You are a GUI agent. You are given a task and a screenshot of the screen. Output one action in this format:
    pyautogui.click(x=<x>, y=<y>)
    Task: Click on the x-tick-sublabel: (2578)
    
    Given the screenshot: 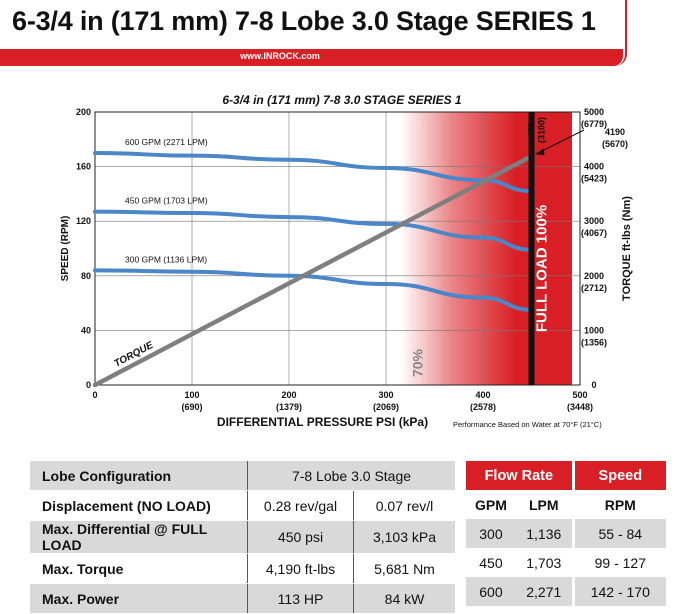 What is the action you would take?
    pyautogui.click(x=483, y=407)
    